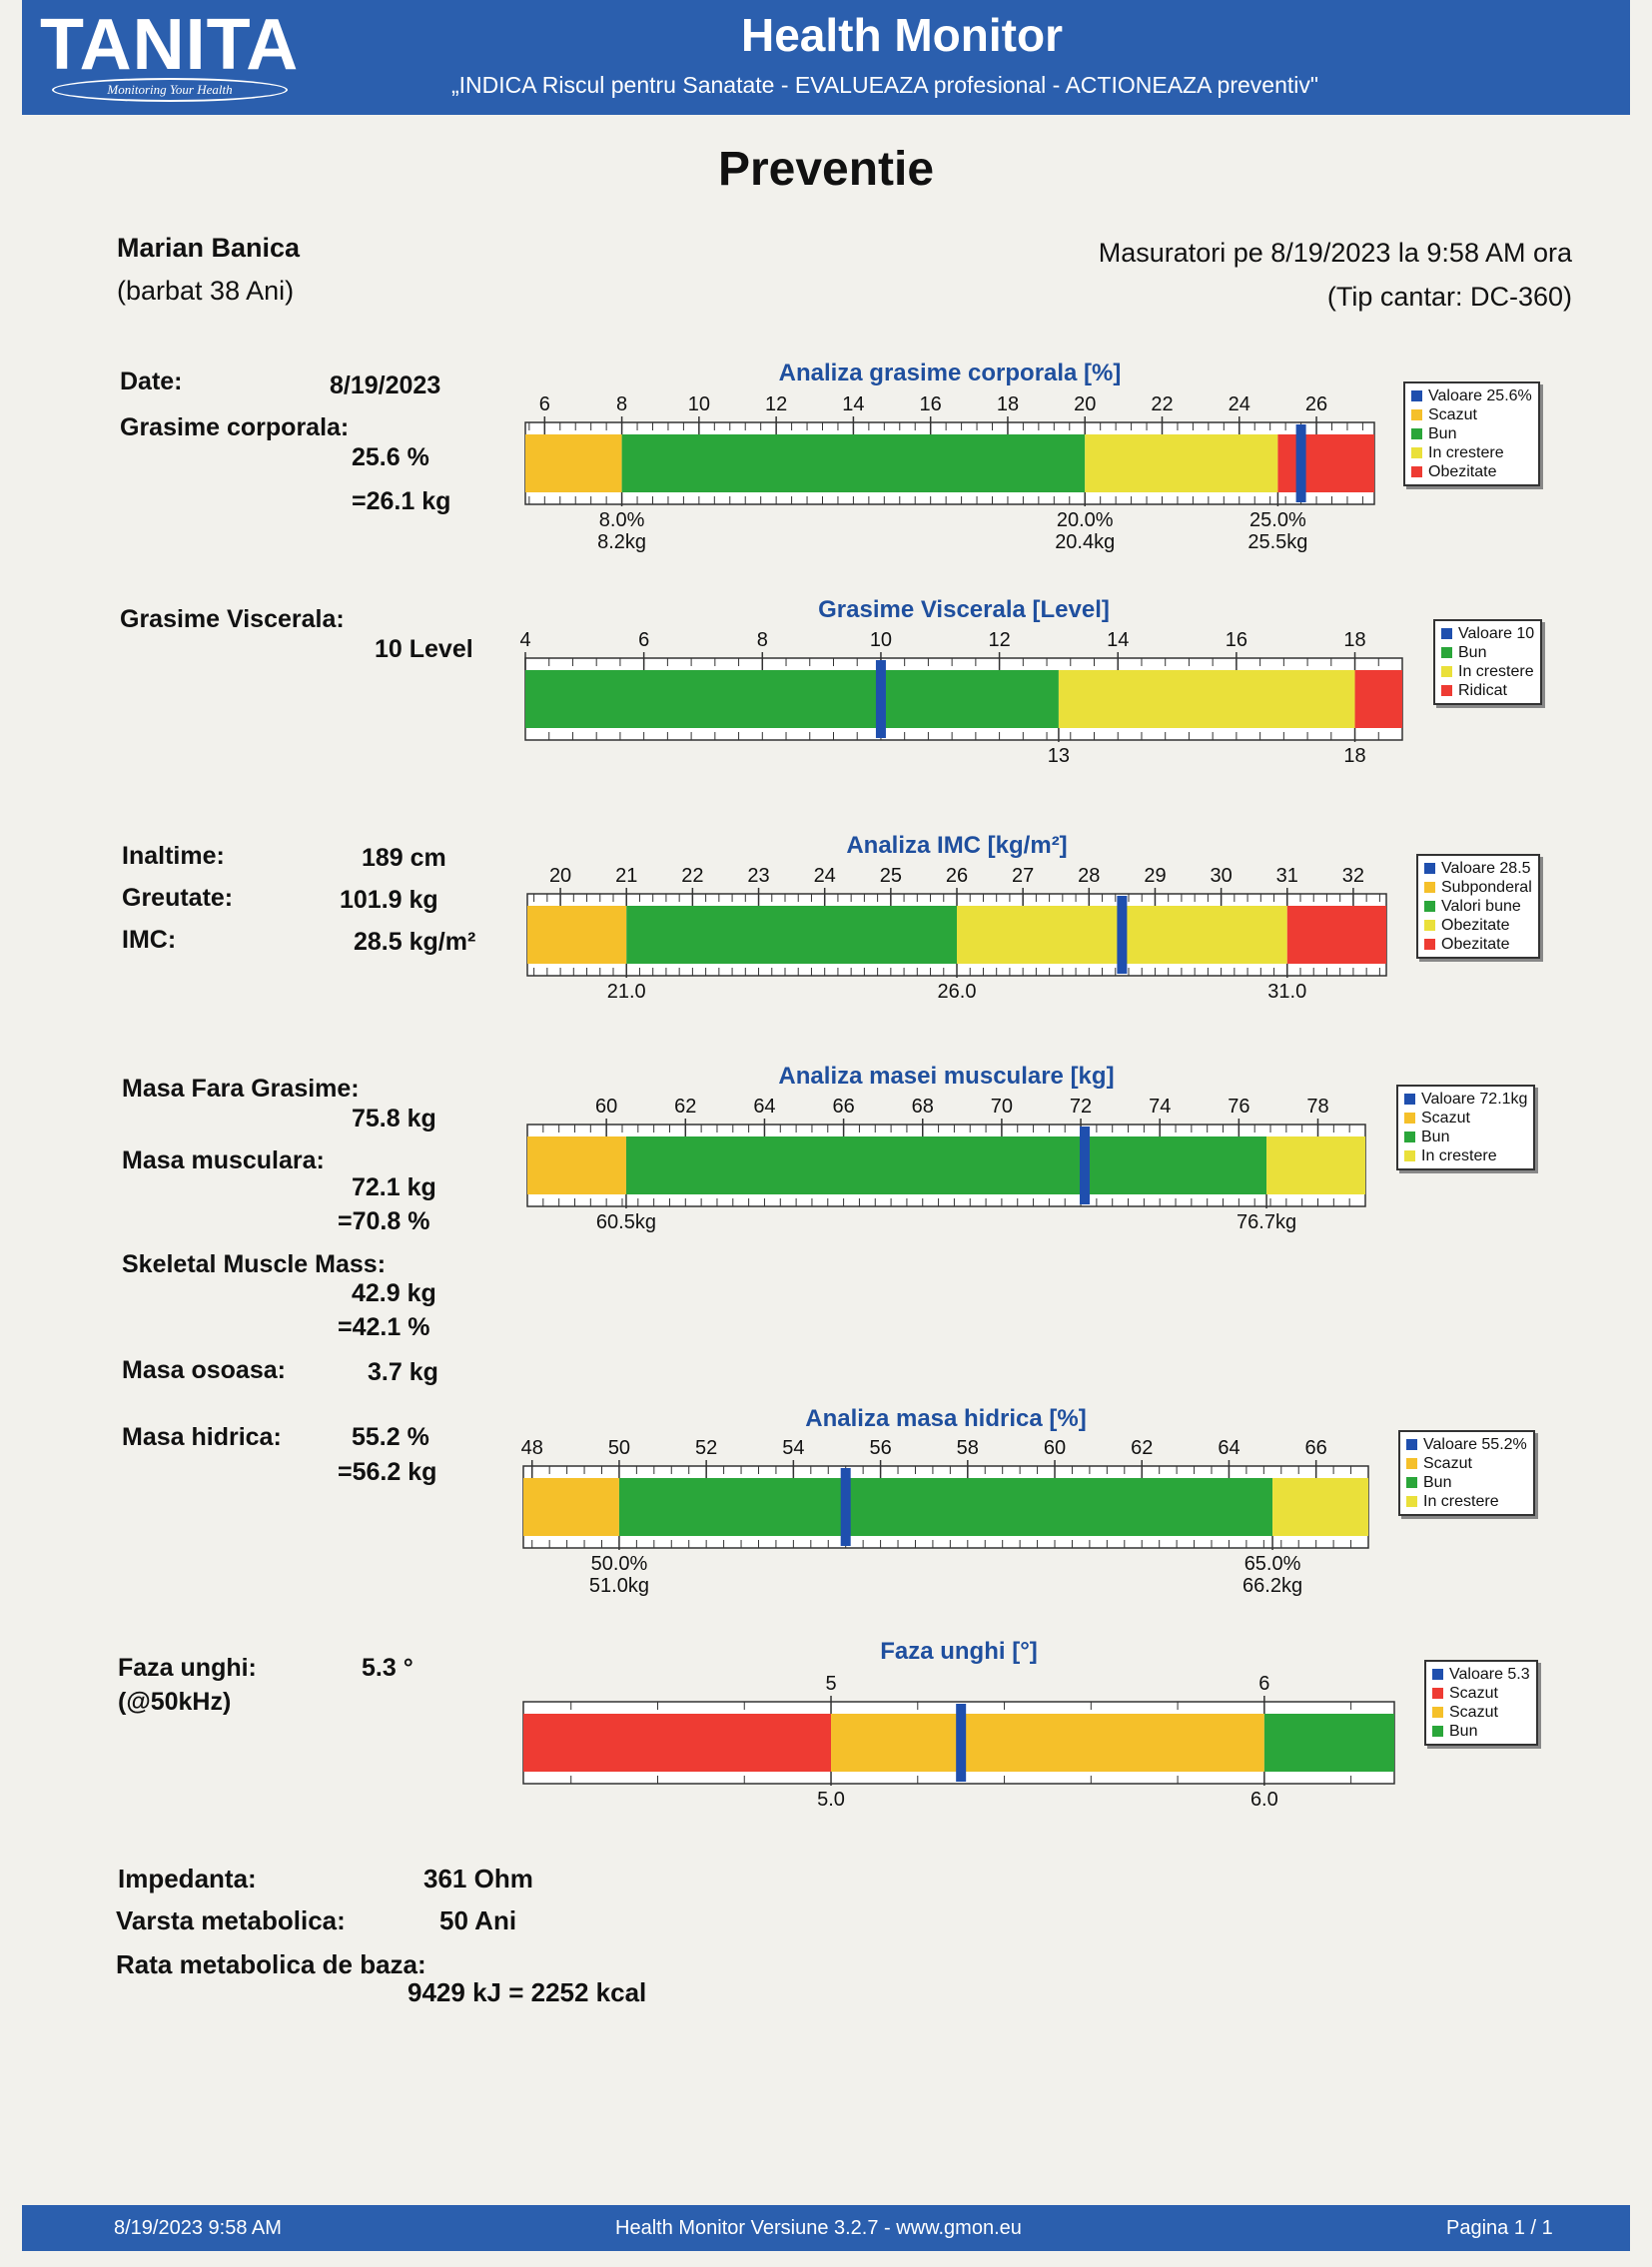 The image size is (1652, 2267). Describe the element at coordinates (1480, 395) in the screenshot. I see `legend-label: Valoare 25.6%` at that location.